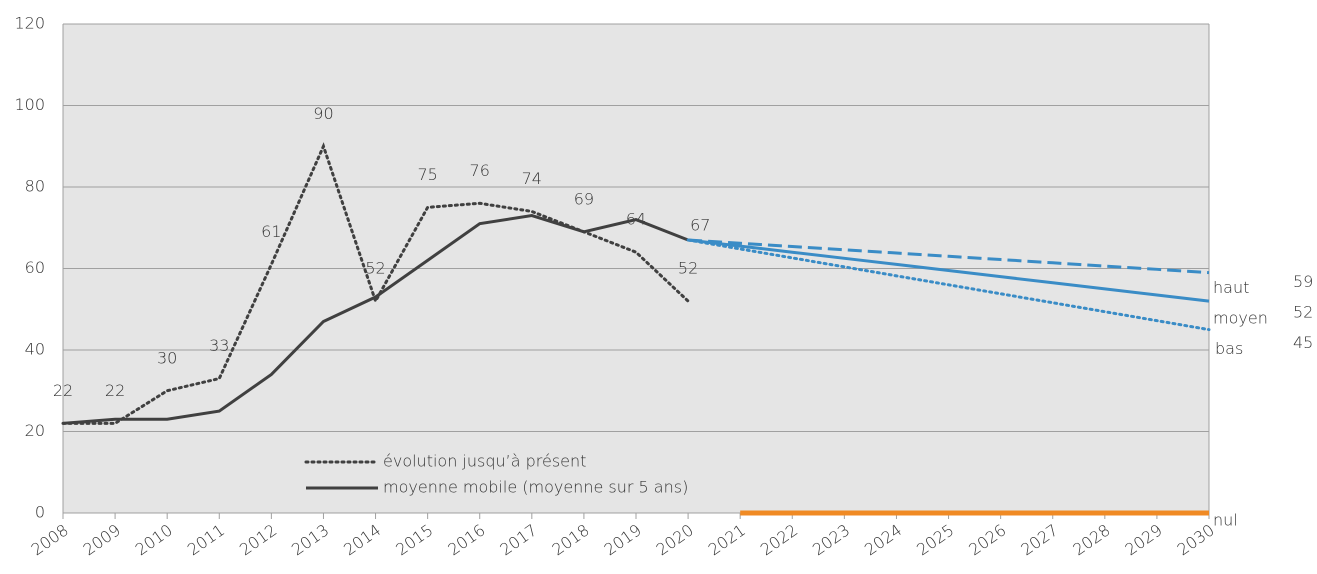 The image size is (1317, 574). What do you see at coordinates (623, 539) in the screenshot?
I see `x-tick-label: 2019` at bounding box center [623, 539].